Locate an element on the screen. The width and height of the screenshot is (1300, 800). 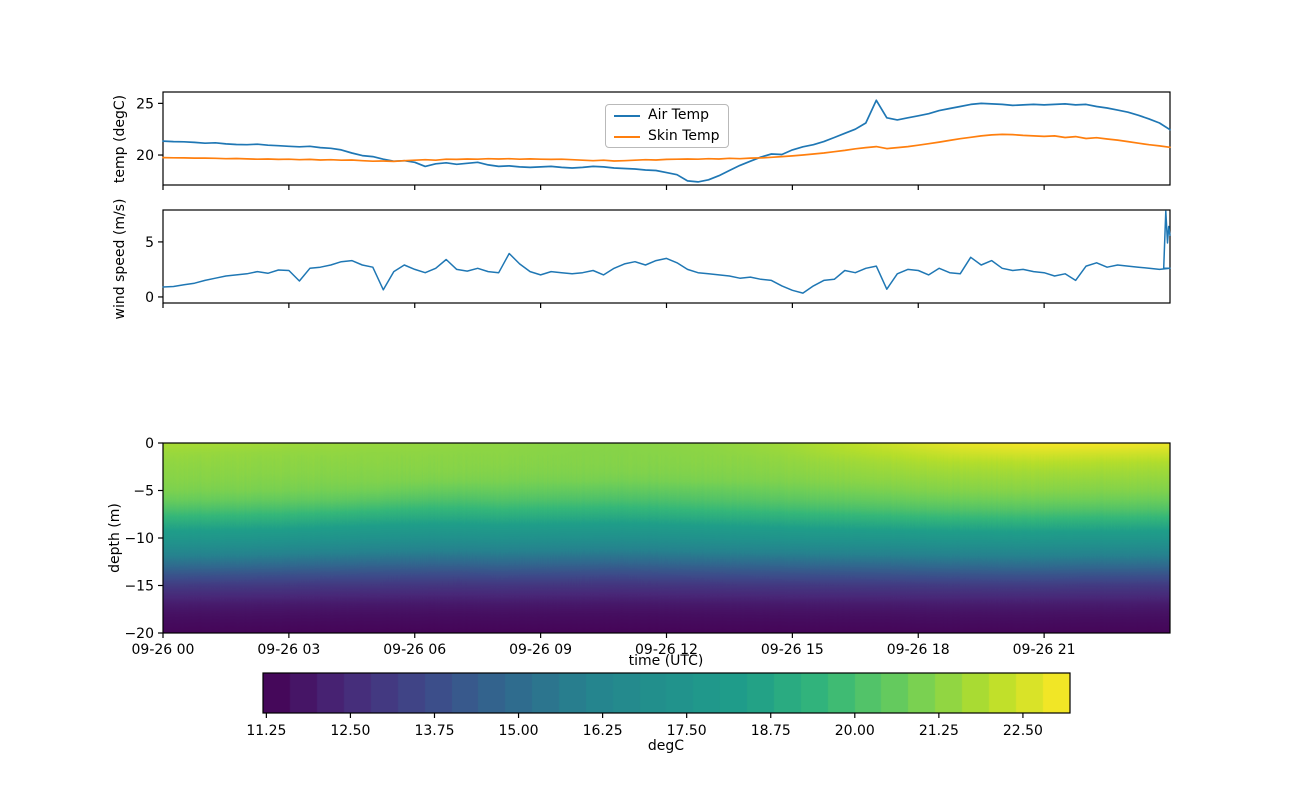
colorbar-tick-label: 17.50 is located at coordinates (687, 731).